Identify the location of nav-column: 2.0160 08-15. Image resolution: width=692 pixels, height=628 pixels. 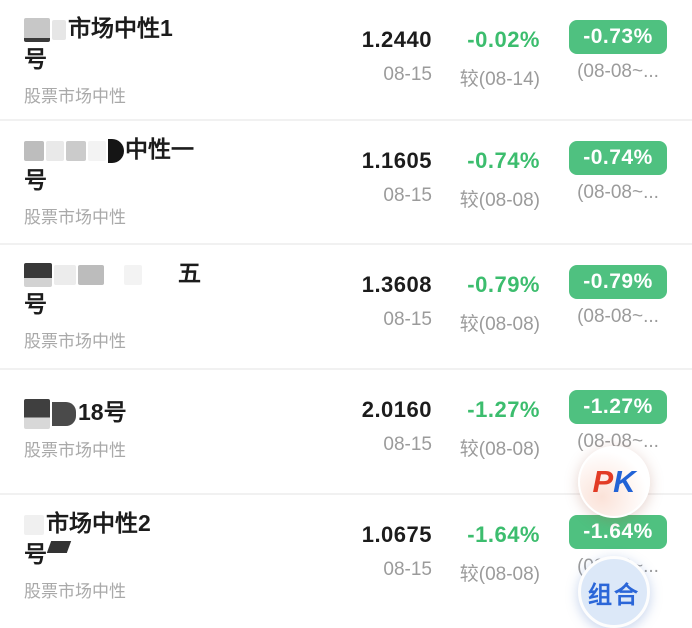
(377, 431).